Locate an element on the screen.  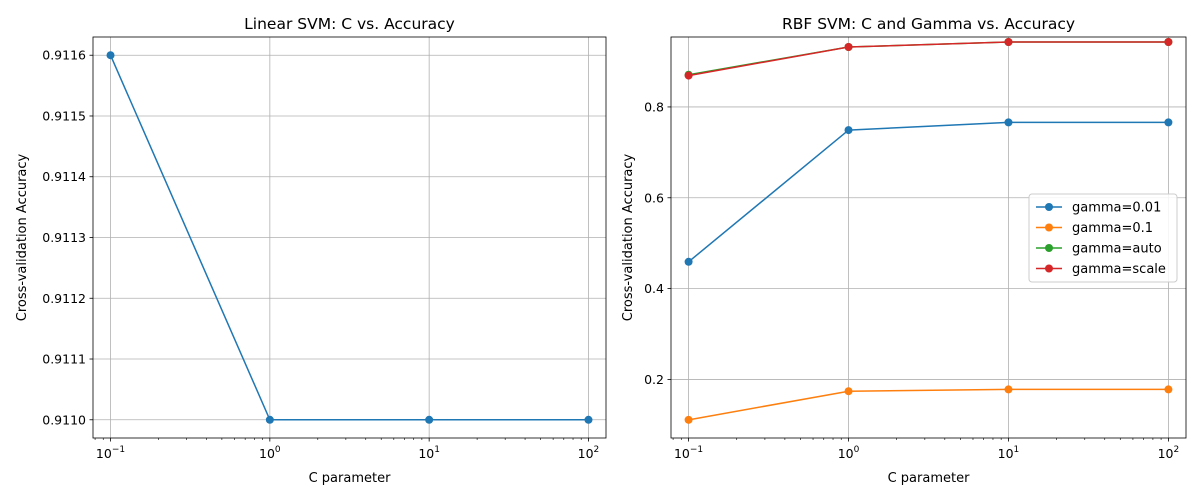
y-tick-label: 0.9111 is located at coordinates (64, 359).